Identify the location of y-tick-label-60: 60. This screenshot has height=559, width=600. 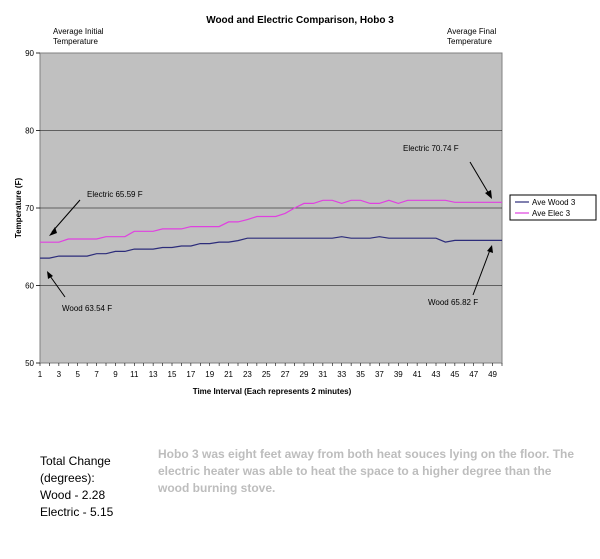
(29, 286).